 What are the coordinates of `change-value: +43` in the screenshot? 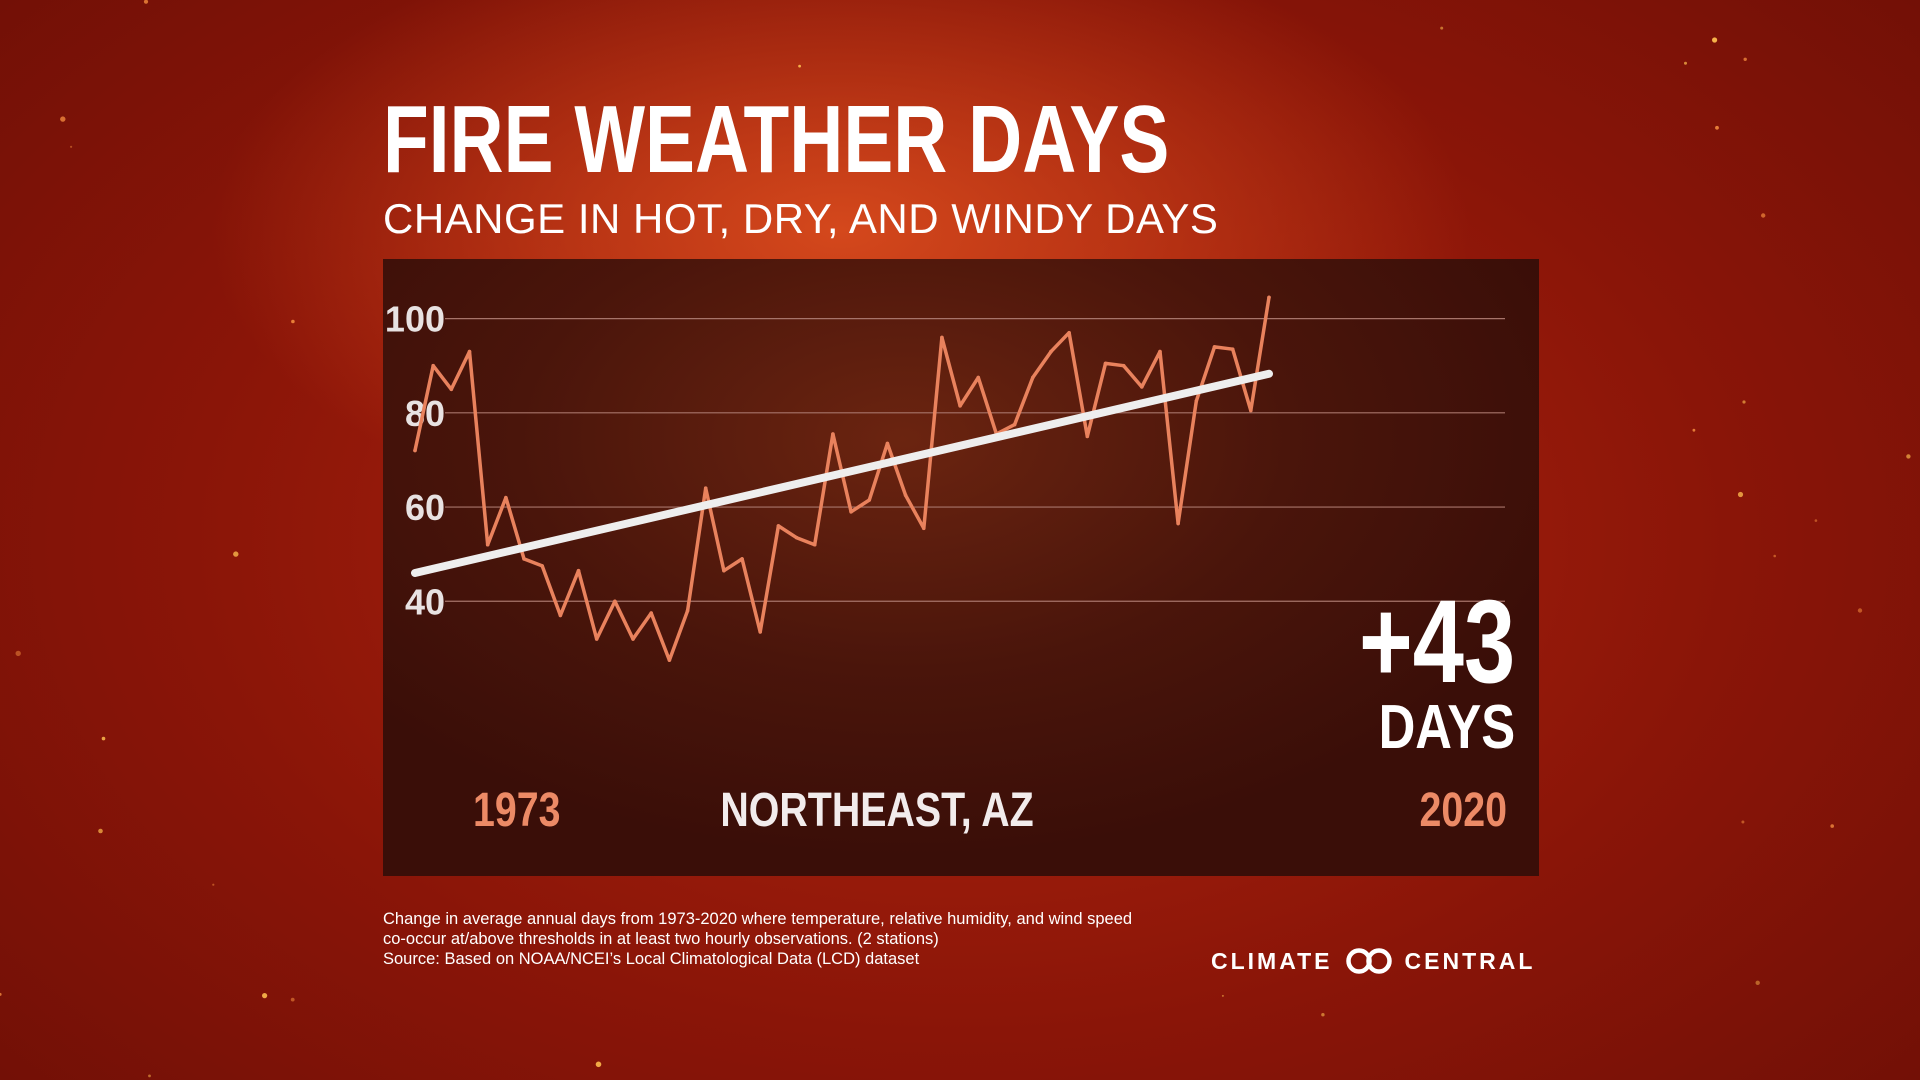 It's located at (1436, 642).